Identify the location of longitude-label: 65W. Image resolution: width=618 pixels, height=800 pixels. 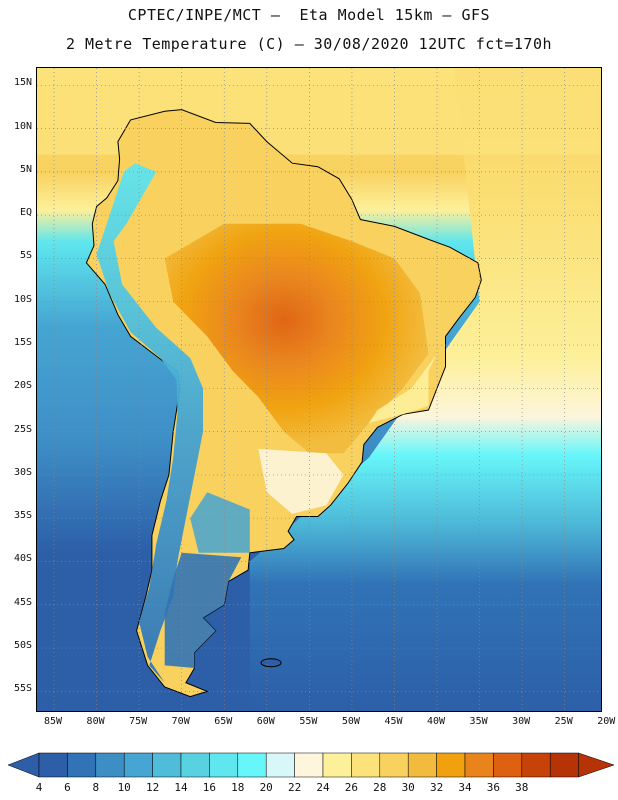
(223, 721).